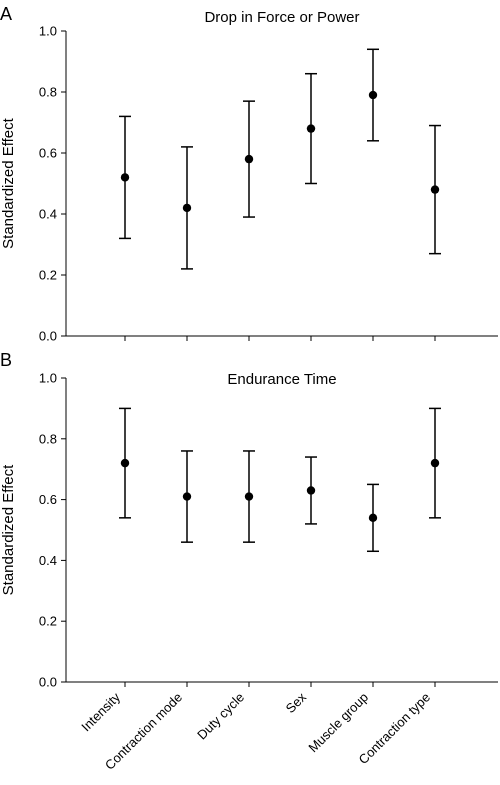 The width and height of the screenshot is (500, 785). I want to click on chart-title: Endurance Time, so click(281, 379).